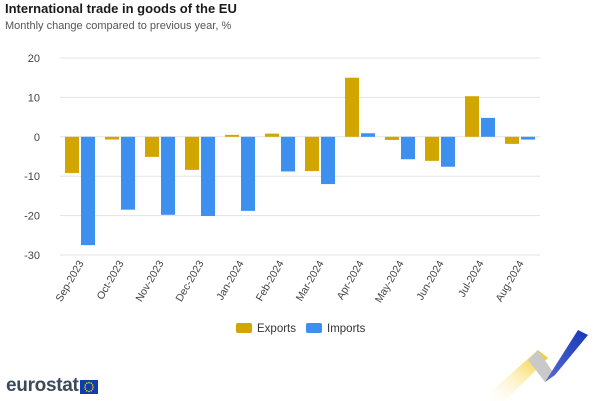 Image resolution: width=600 pixels, height=401 pixels. I want to click on legend-swatch-exports, so click(244, 328).